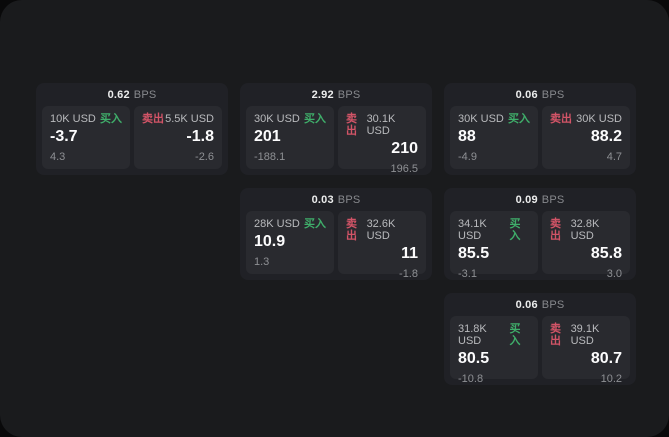  What do you see at coordinates (614, 274) in the screenshot?
I see `sell-delta: 3.0` at bounding box center [614, 274].